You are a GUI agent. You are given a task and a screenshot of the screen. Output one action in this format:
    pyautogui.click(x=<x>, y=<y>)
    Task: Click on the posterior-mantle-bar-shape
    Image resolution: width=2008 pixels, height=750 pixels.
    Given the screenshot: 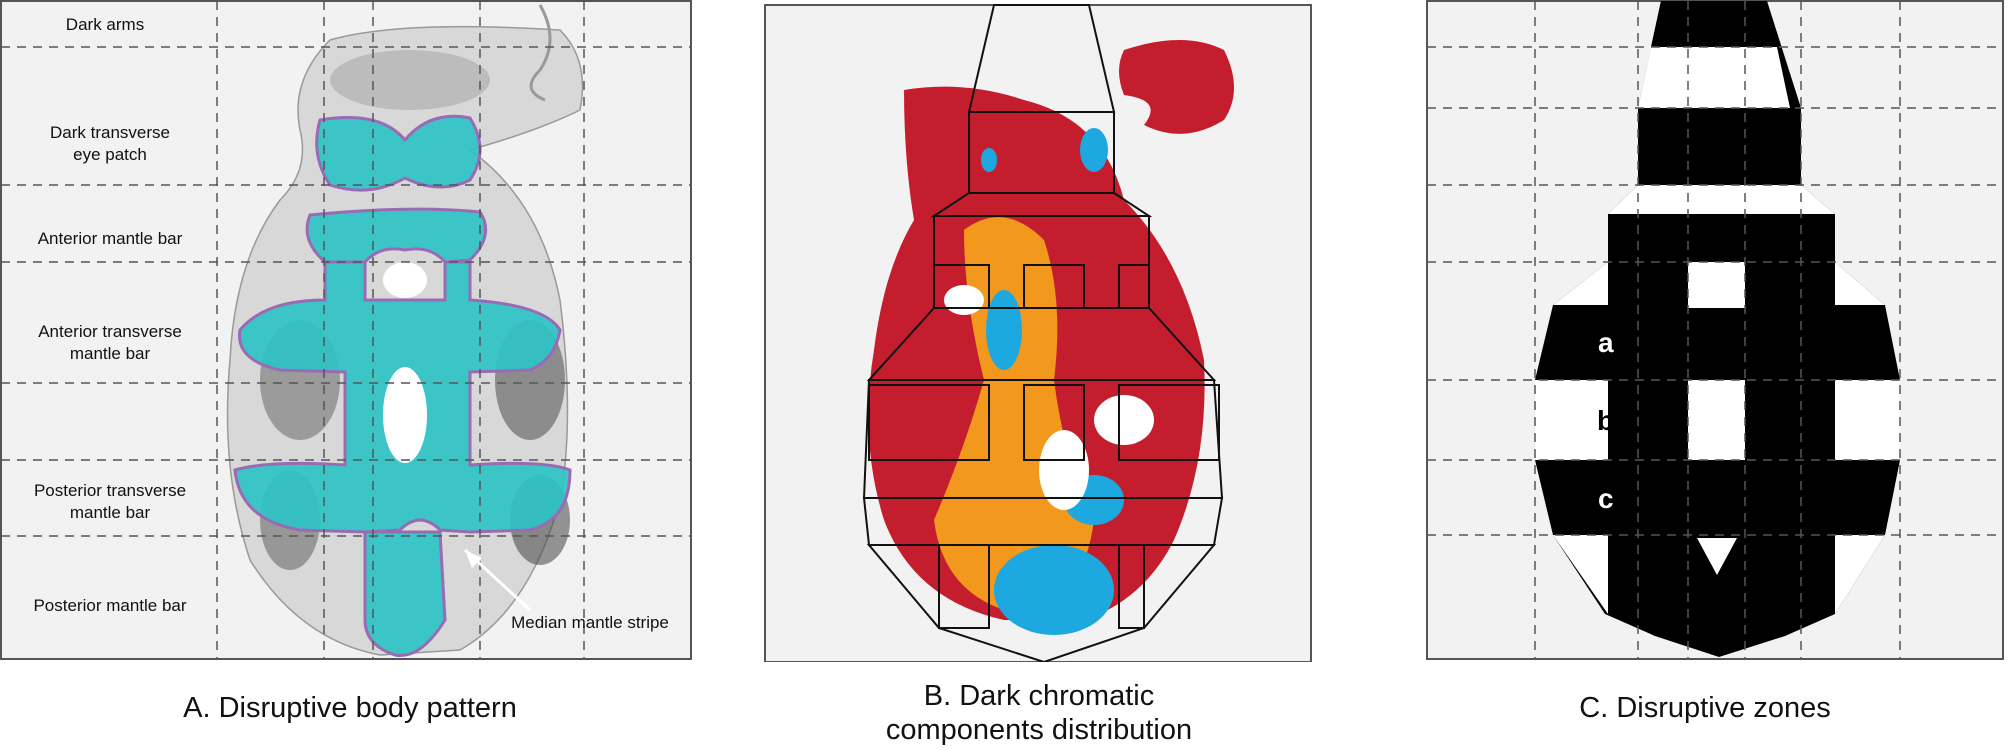 What is the action you would take?
    pyautogui.click(x=405, y=594)
    